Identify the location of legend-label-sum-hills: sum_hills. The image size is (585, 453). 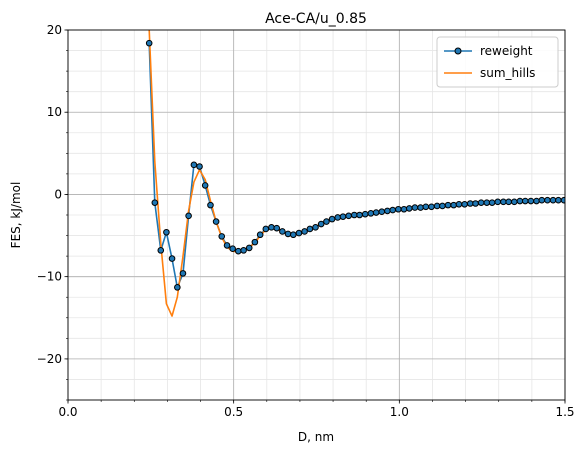
(507, 73).